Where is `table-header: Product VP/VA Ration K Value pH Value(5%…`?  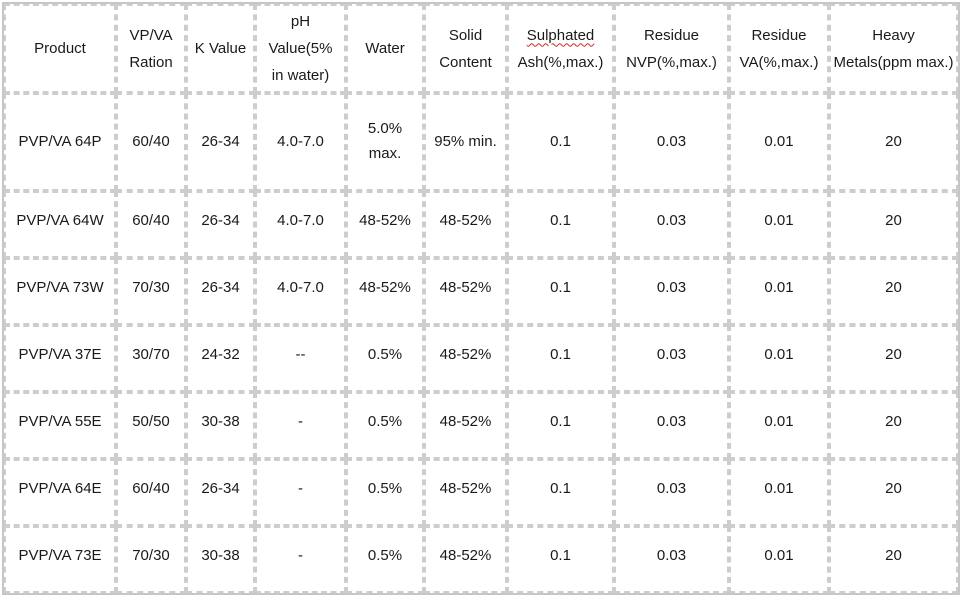 table-header: Product VP/VA Ration K Value pH Value(5%… is located at coordinates (481, 48).